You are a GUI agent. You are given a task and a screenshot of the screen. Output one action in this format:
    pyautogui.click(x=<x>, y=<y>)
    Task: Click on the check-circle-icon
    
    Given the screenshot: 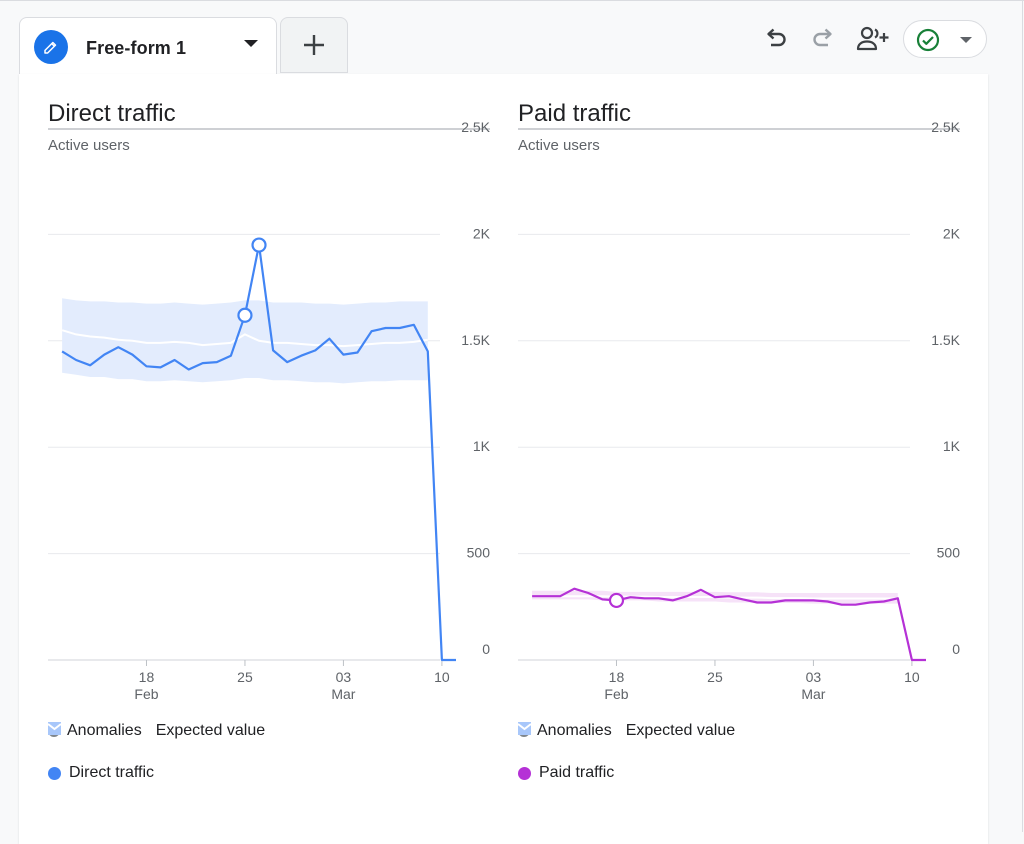 What is the action you would take?
    pyautogui.click(x=928, y=40)
    